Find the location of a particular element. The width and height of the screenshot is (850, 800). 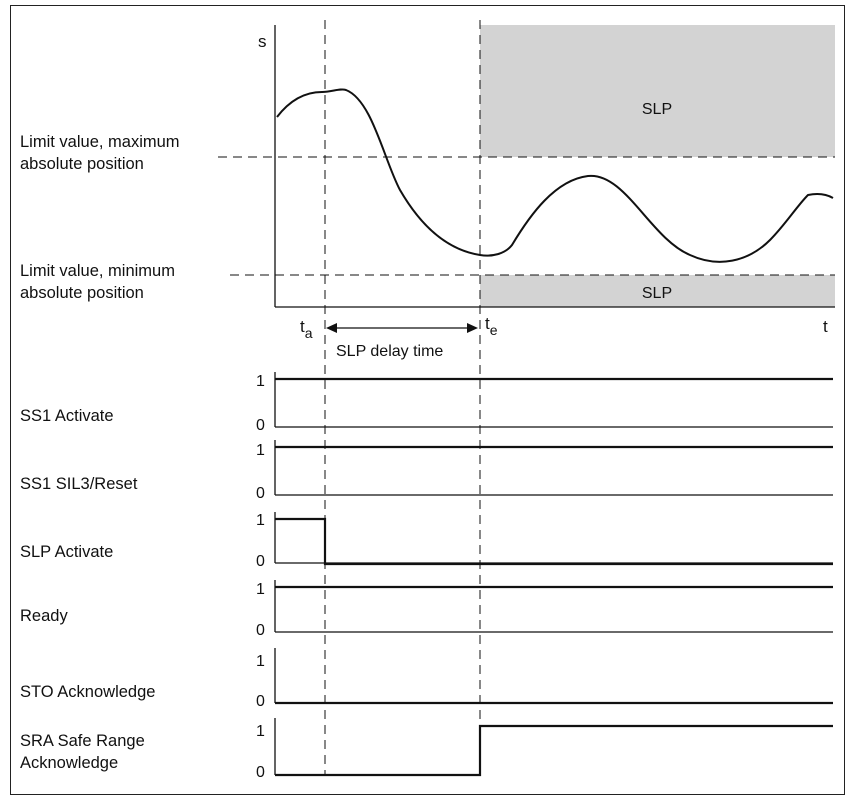

signal-row: 1 0 SLP Activate is located at coordinates (426, 541).